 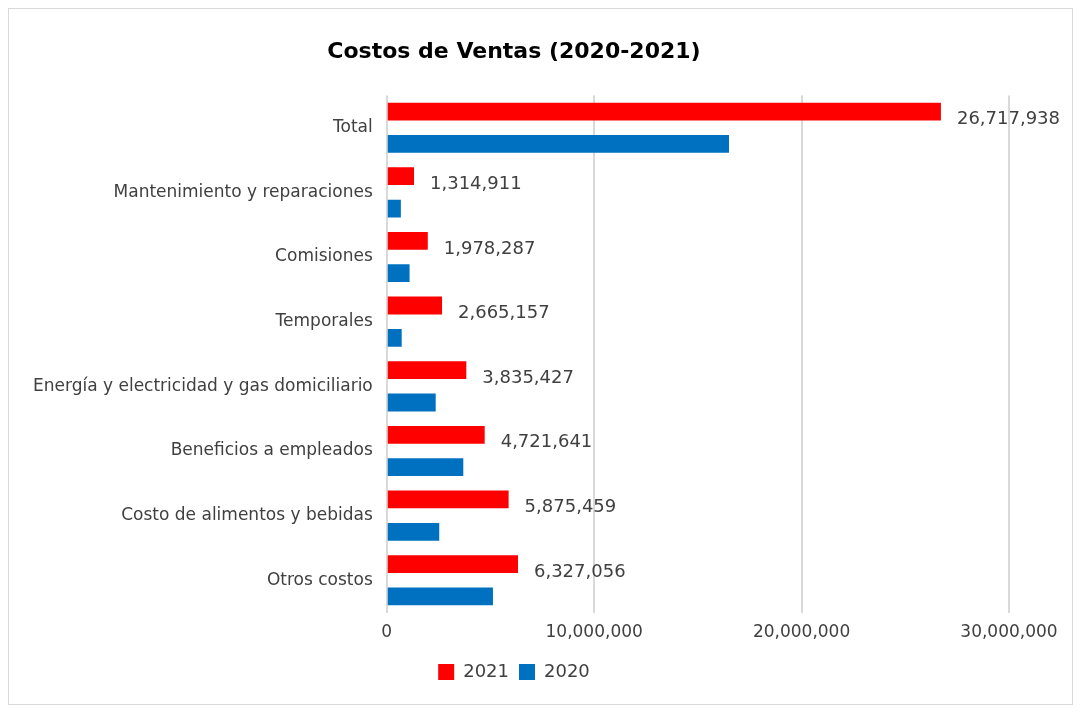 I want to click on y-tick-label: Comisiones, so click(x=324, y=255).